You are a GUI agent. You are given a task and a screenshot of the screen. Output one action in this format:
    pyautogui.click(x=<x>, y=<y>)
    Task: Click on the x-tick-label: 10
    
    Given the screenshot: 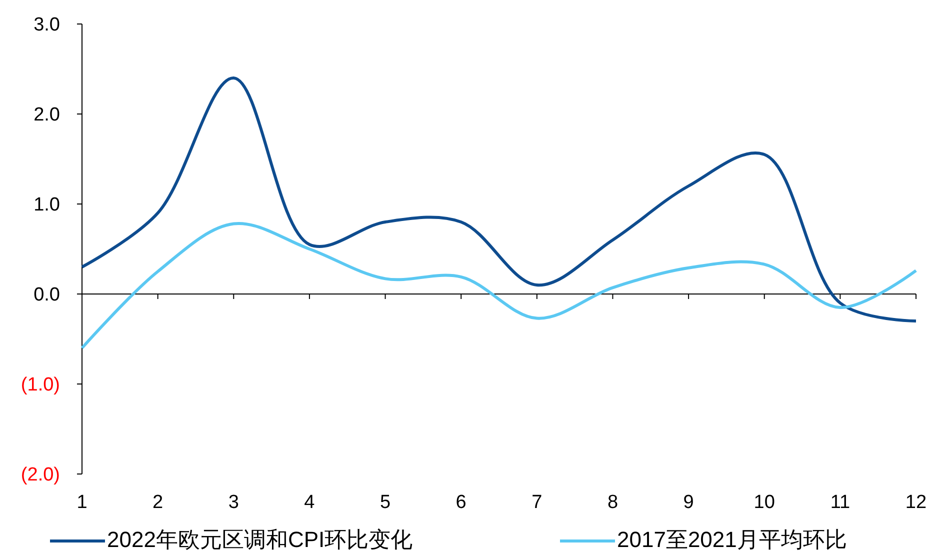 What is the action you would take?
    pyautogui.click(x=764, y=502)
    